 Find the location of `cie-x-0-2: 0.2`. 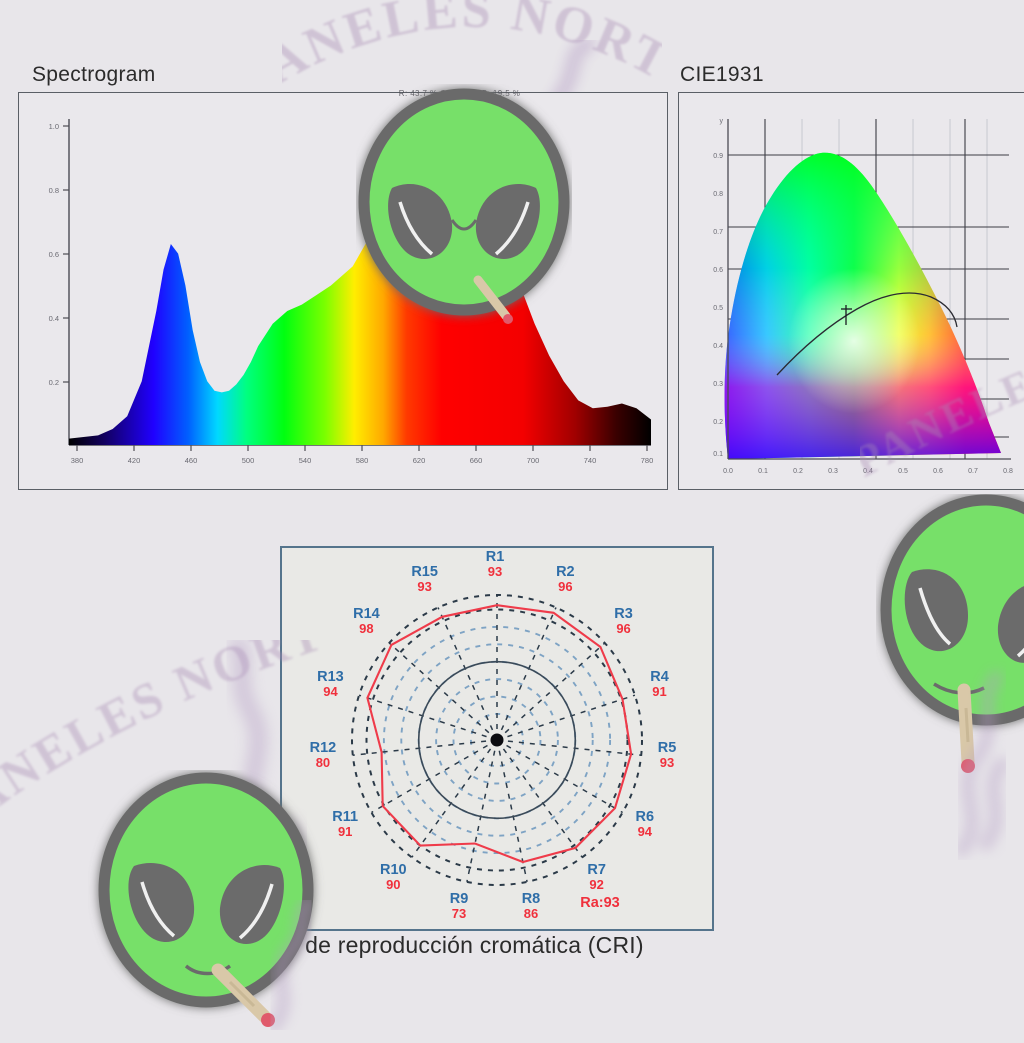

cie-x-0-2: 0.2 is located at coordinates (798, 471).